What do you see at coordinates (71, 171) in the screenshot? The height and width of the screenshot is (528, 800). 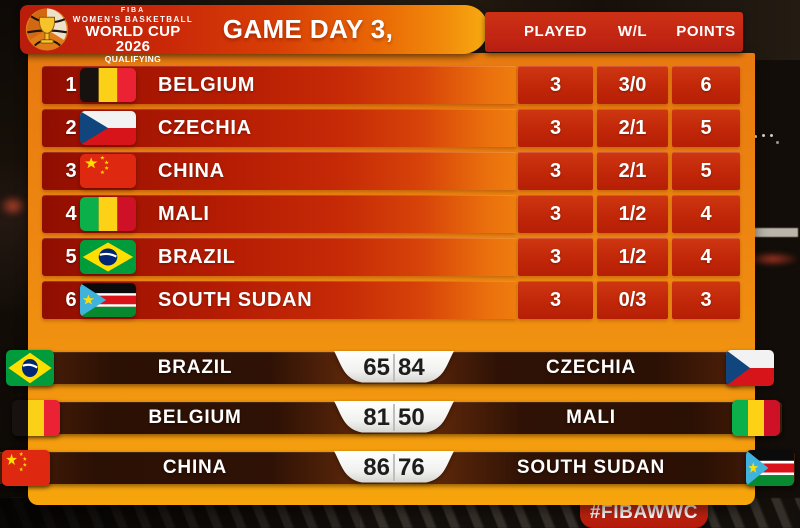 I see `rank-label: 3` at bounding box center [71, 171].